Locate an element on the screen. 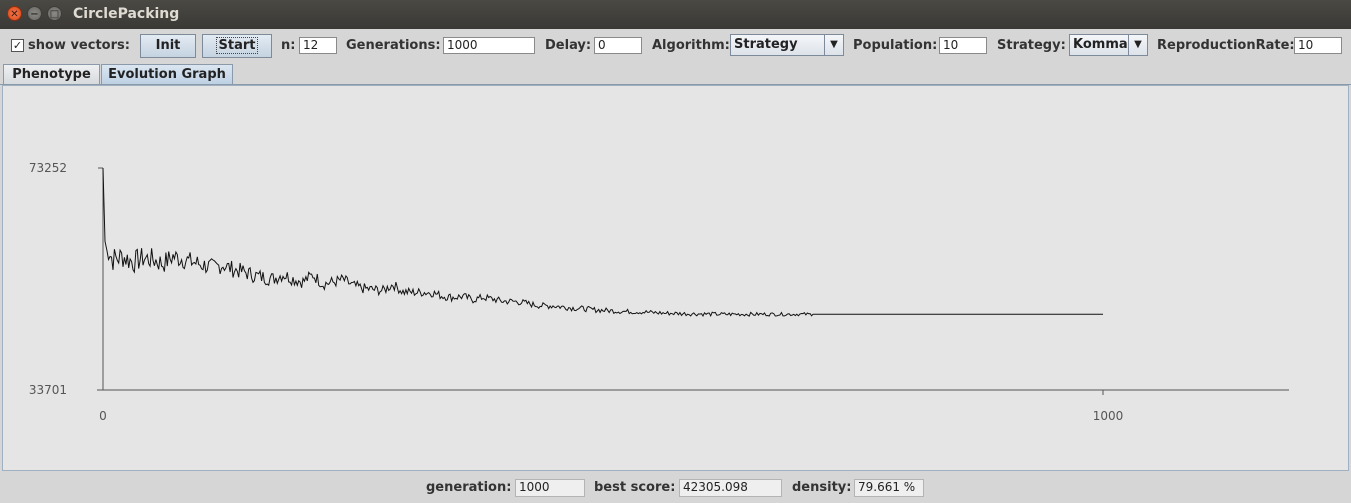 The image size is (1351, 503). population-label: Population: is located at coordinates (895, 45).